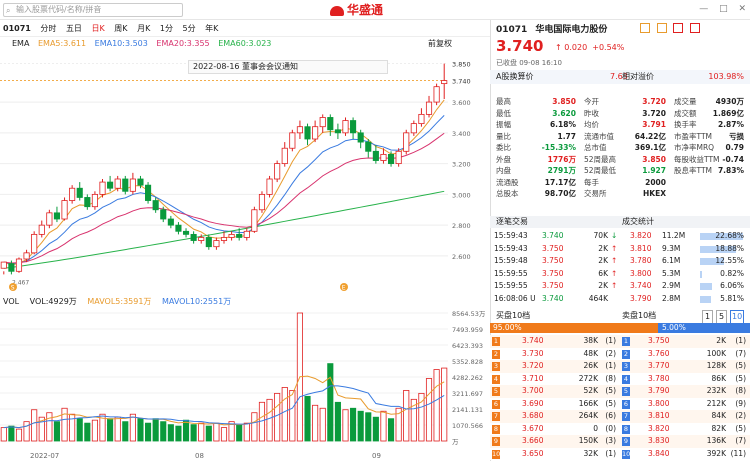 The image size is (750, 461). What do you see at coordinates (496, 416) in the screenshot?
I see `bid-level-badge: 7` at bounding box center [496, 416].